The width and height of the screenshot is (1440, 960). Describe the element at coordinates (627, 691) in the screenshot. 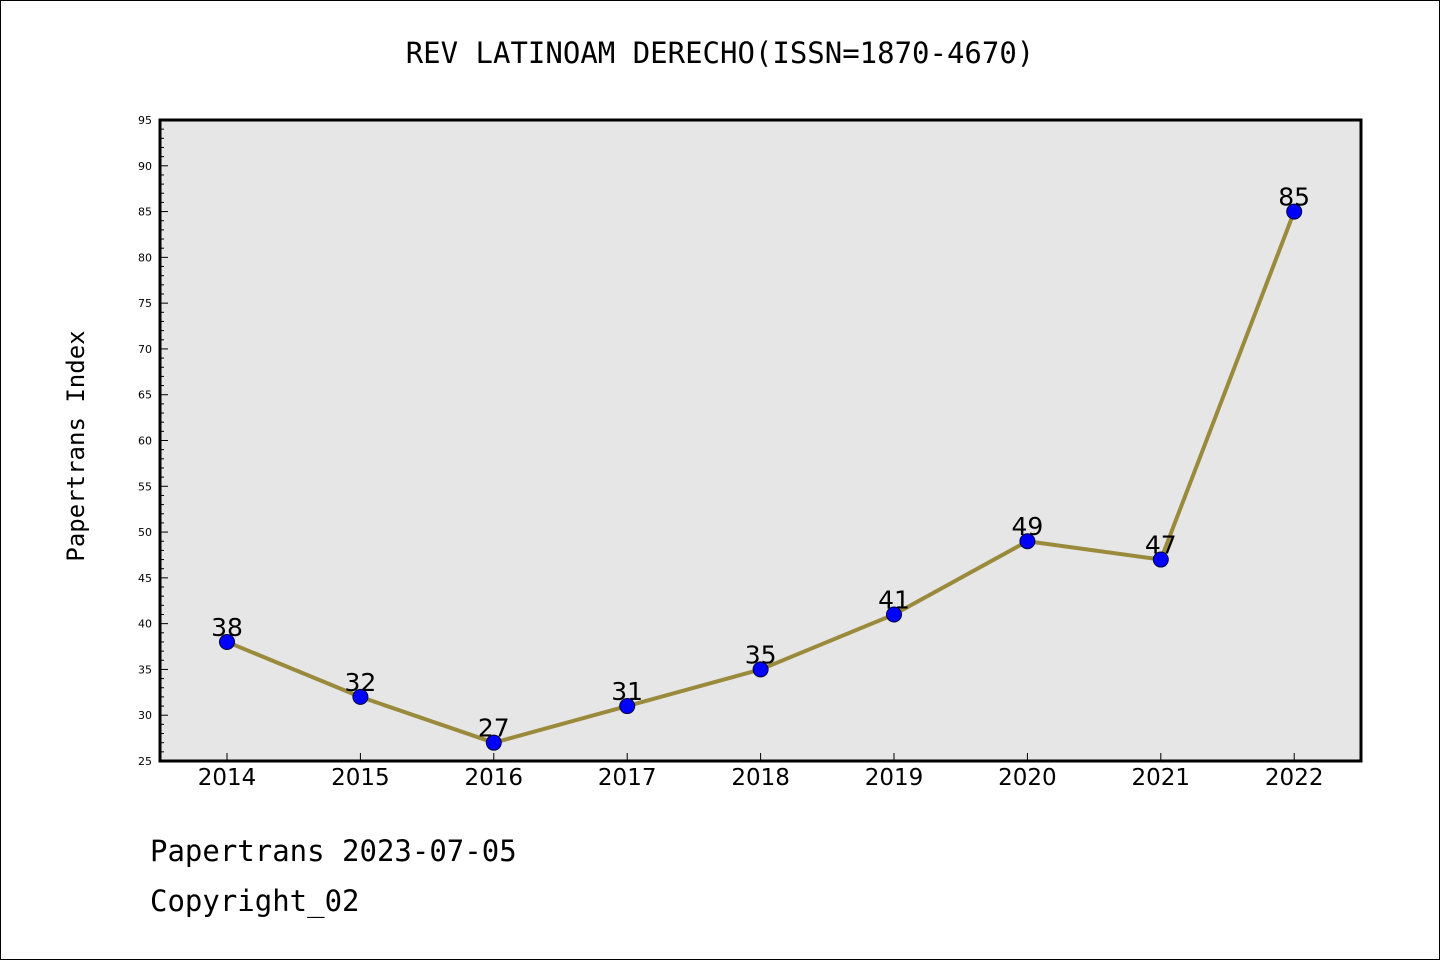

I see `data-label: 31` at that location.